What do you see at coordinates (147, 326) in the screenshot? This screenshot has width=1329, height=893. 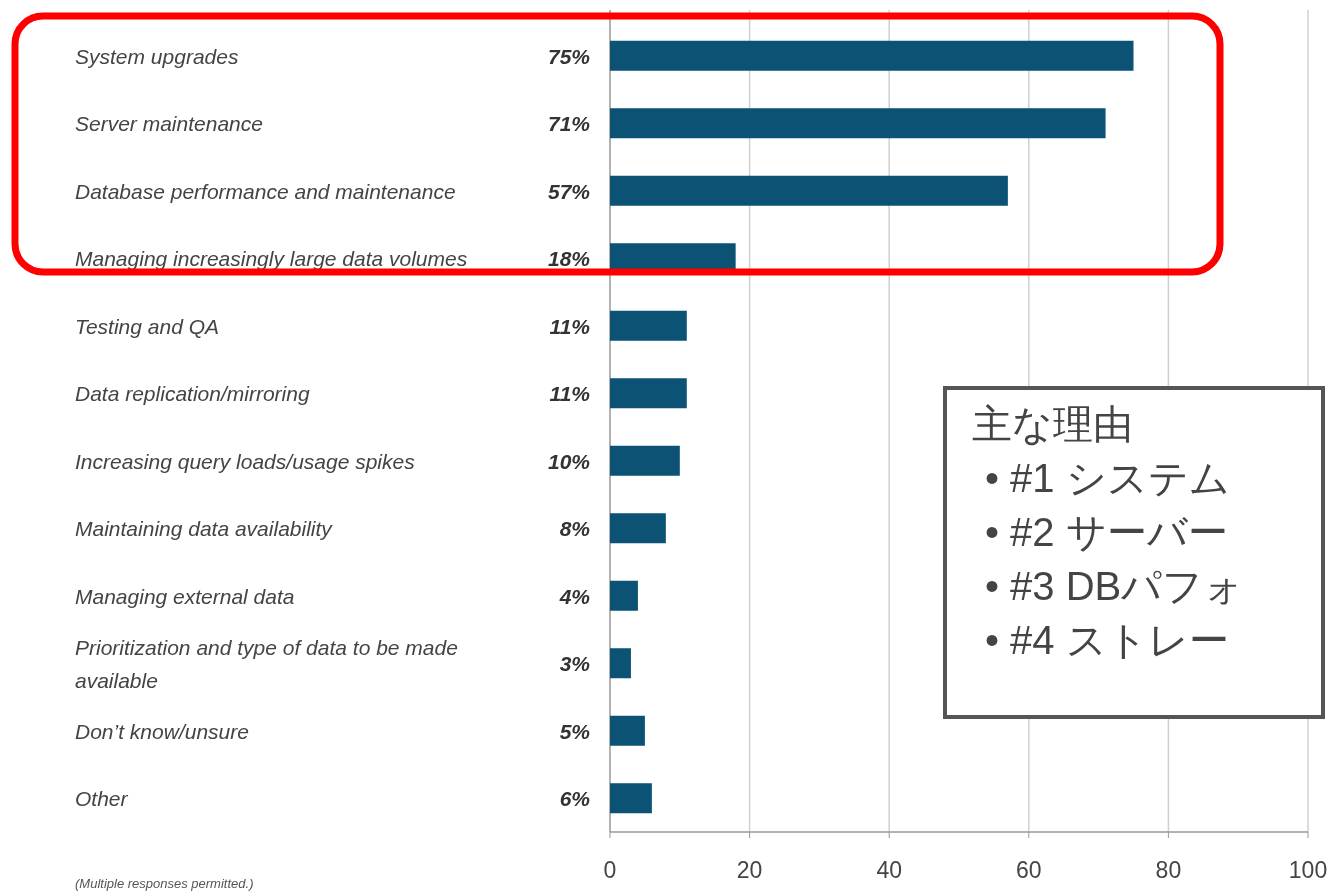 I see `y-tick-label: Testing and QA` at bounding box center [147, 326].